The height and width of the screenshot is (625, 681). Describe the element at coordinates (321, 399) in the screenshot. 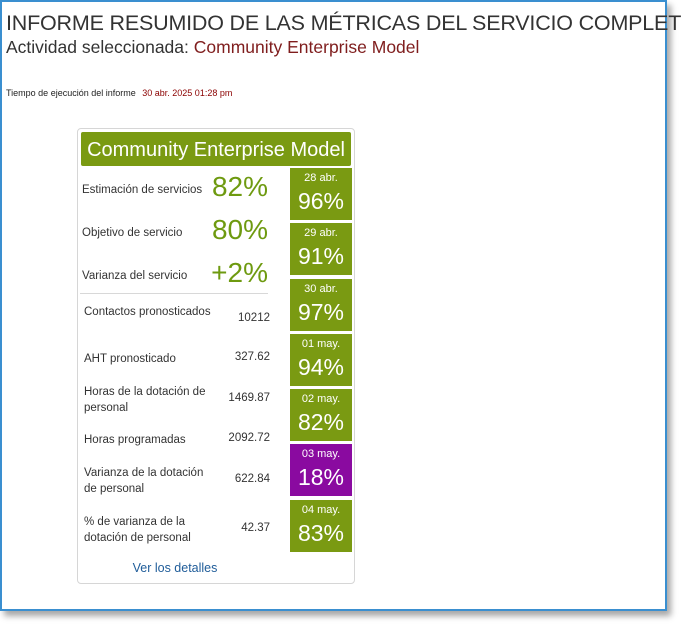

I see `day-tile-date: 02 may.` at that location.